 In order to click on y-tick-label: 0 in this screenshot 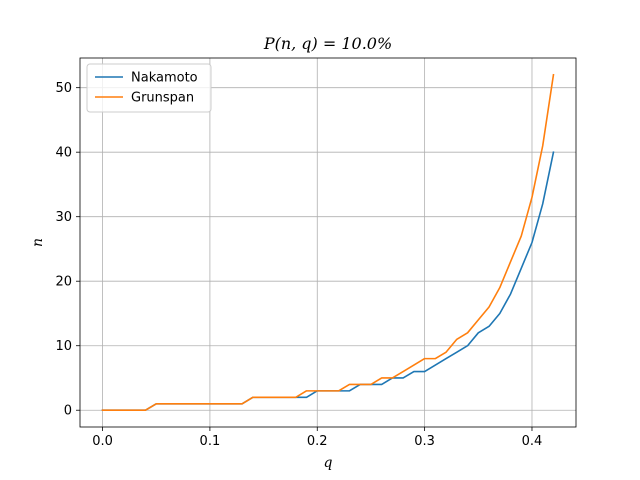, I will do `click(68, 411)`.